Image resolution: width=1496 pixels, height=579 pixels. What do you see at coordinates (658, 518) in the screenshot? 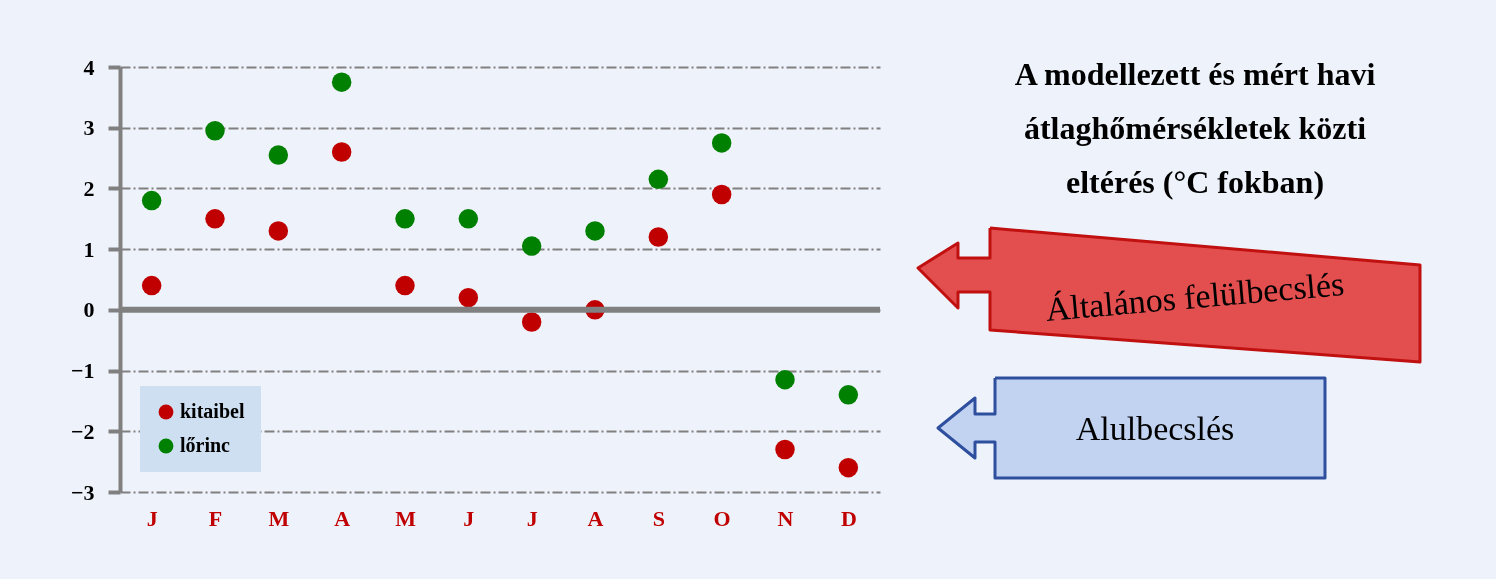
I see `x-tick-label: S` at bounding box center [658, 518].